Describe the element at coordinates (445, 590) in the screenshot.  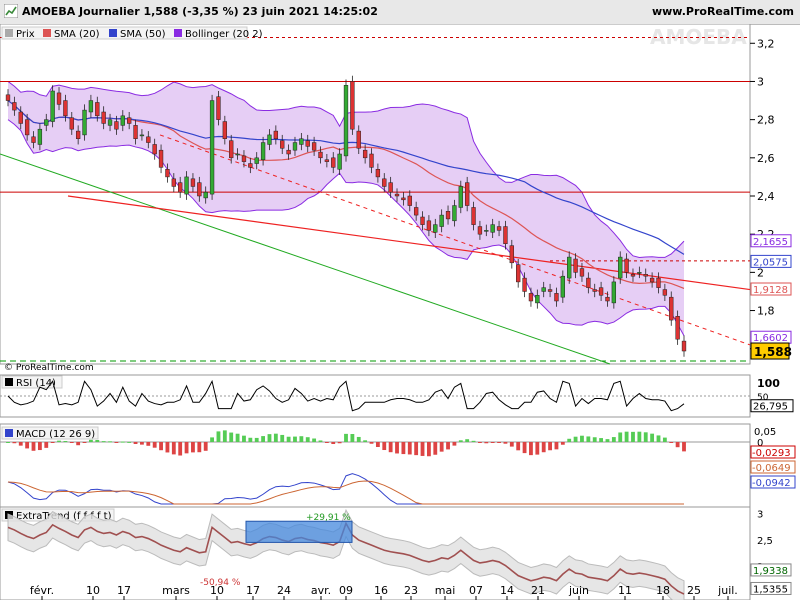
I see `x-tick-label: mai` at that location.